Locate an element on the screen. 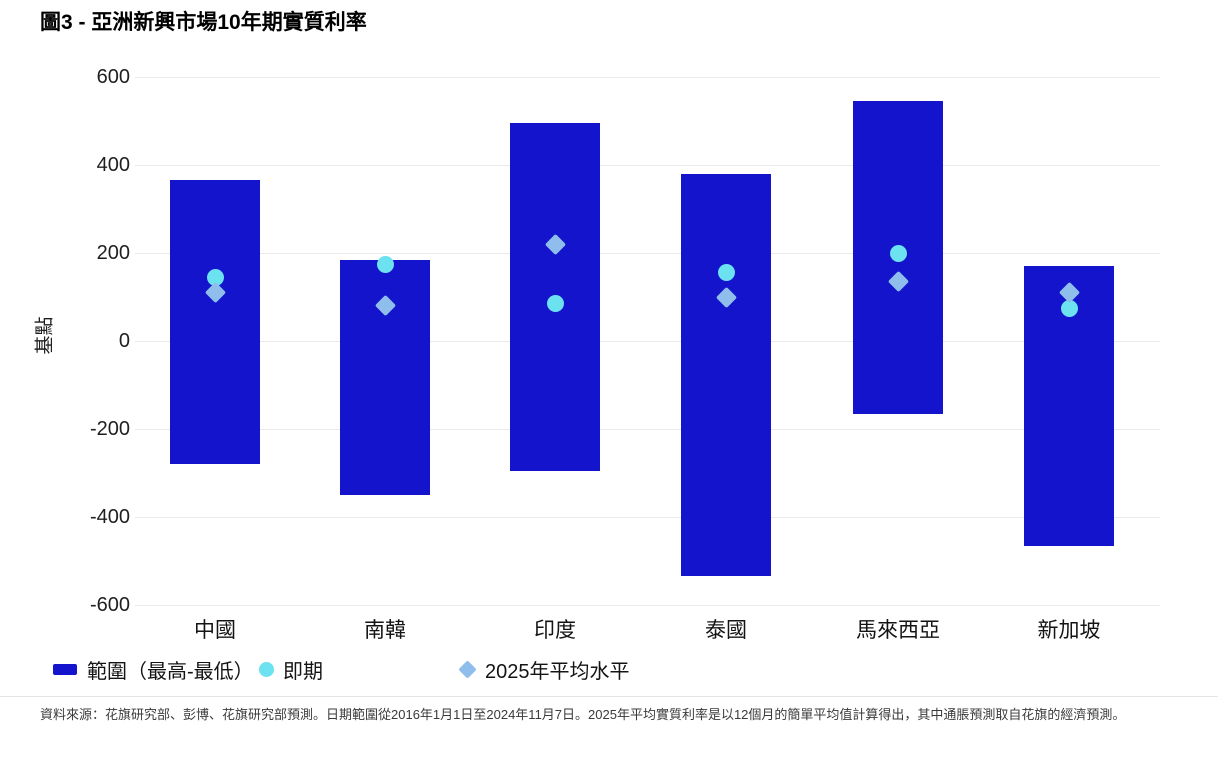  legend-spot-label: 即期 is located at coordinates (303, 671).